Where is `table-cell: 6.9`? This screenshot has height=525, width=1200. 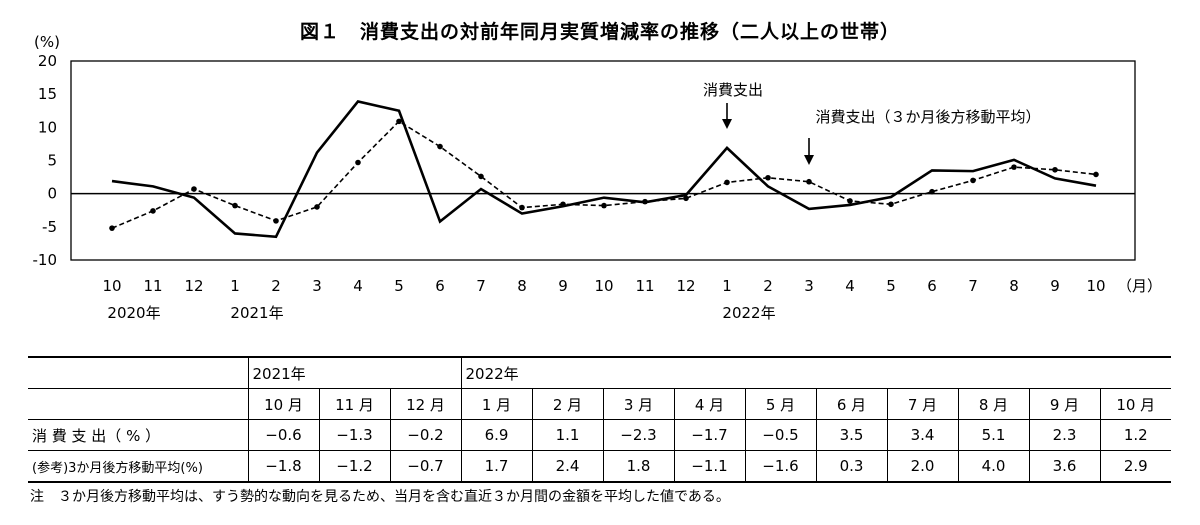 table-cell: 6.9 is located at coordinates (496, 435).